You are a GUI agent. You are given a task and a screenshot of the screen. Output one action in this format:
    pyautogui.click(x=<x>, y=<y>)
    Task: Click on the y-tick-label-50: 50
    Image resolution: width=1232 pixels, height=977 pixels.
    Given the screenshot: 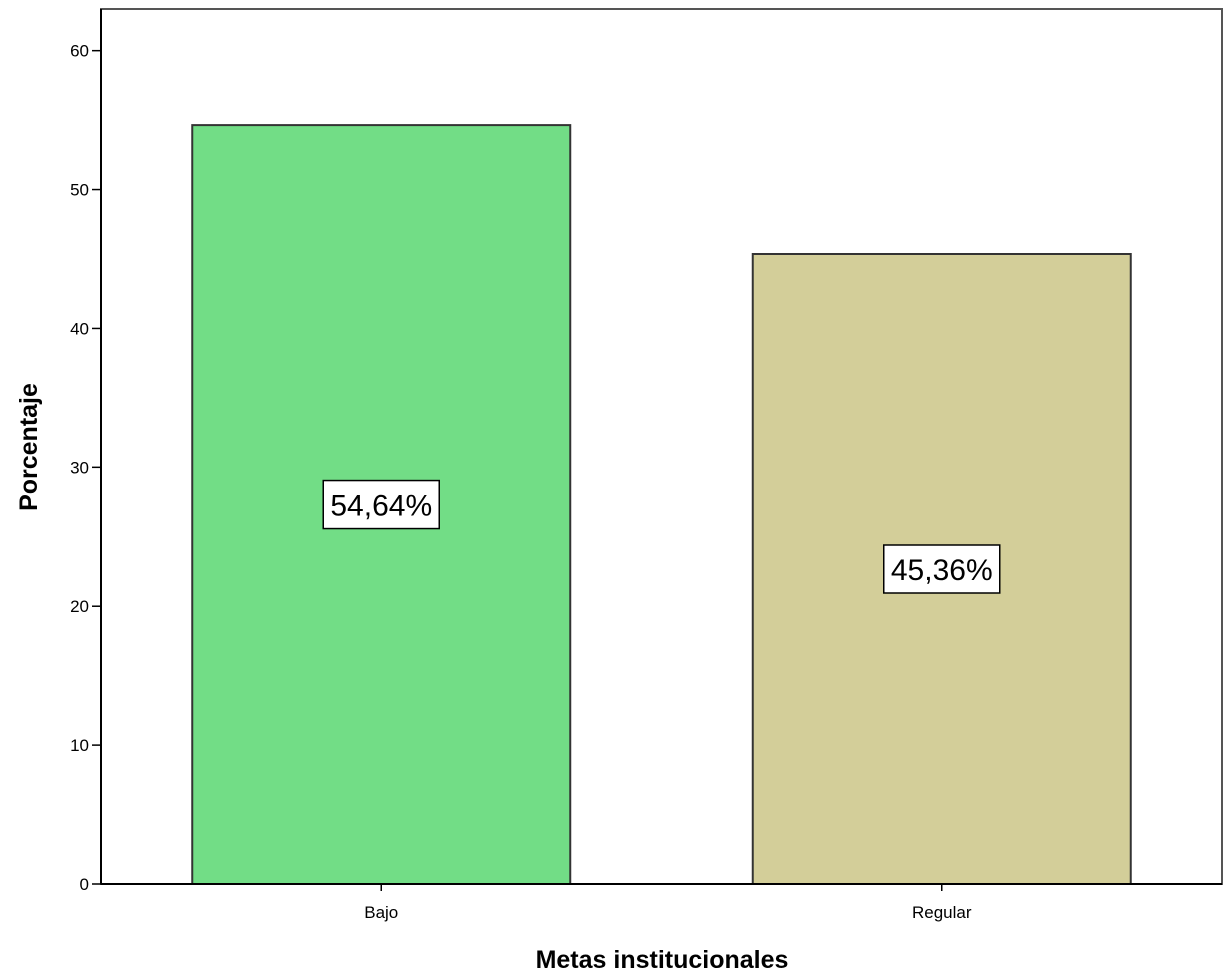 What is the action you would take?
    pyautogui.click(x=79, y=190)
    